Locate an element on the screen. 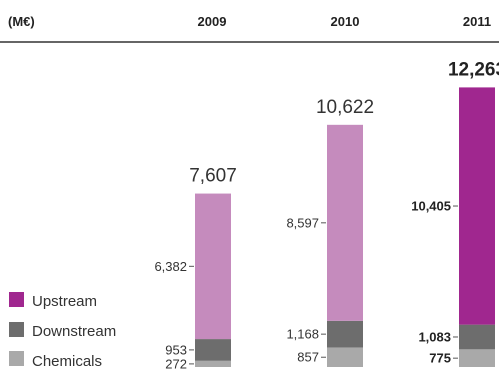  legend-label-upstream: Upstream is located at coordinates (64, 301).